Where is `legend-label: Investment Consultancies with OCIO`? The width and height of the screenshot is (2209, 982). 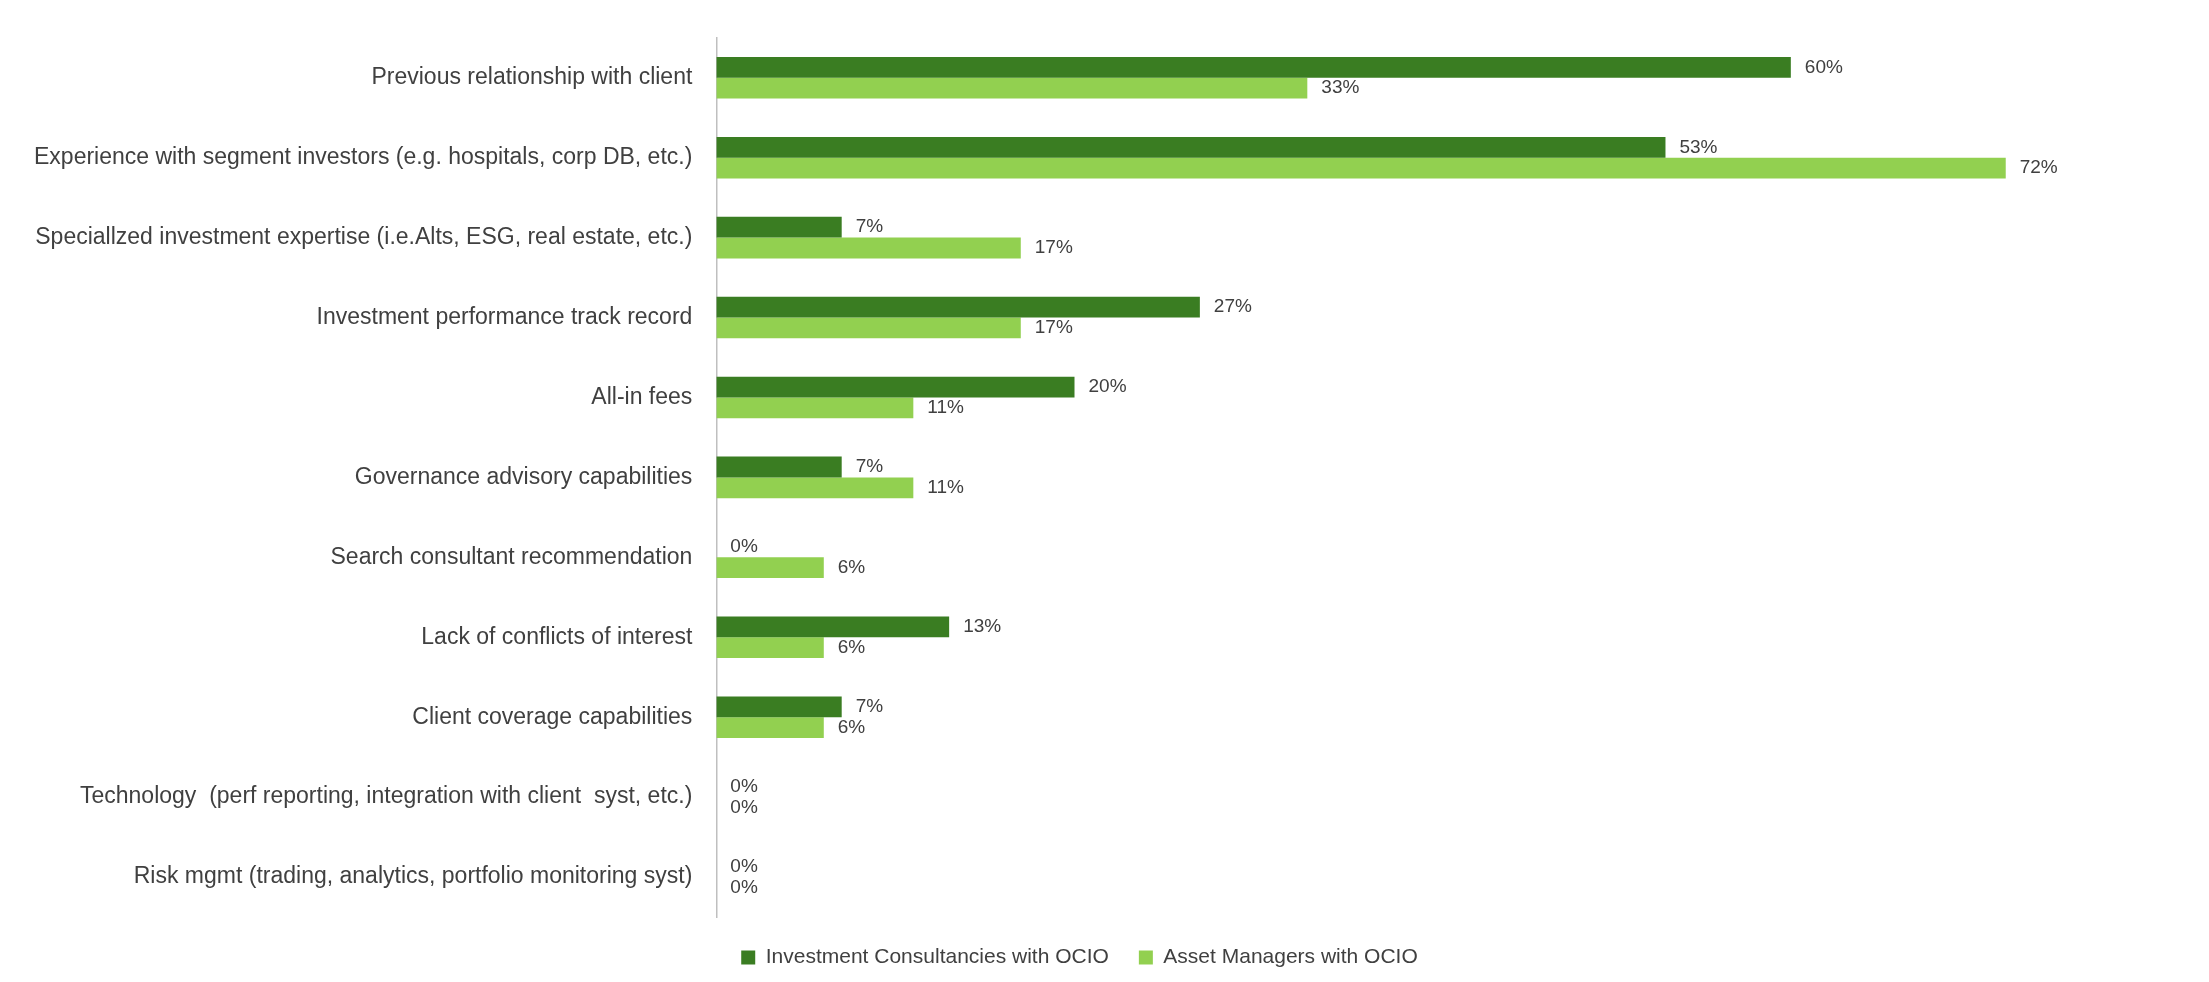 legend-label: Investment Consultancies with OCIO is located at coordinates (937, 956).